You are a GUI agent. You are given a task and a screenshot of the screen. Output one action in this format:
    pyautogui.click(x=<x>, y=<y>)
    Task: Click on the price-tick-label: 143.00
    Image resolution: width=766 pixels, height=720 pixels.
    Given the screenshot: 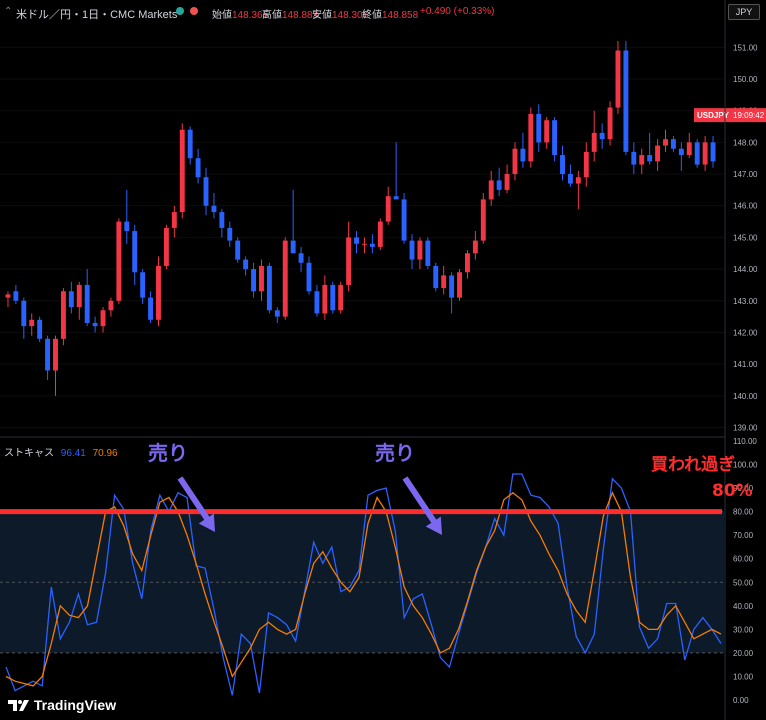 What is the action you would take?
    pyautogui.click(x=745, y=301)
    